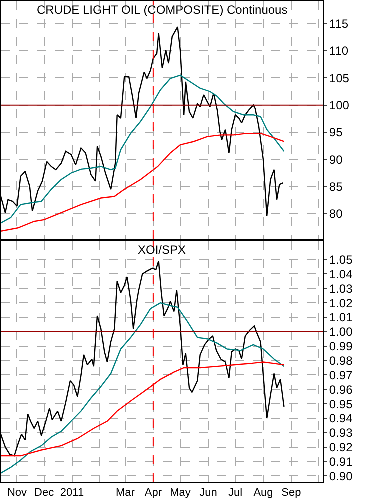 This screenshot has height=502, width=370. What do you see at coordinates (341, 259) in the screenshot?
I see `y-tick-label: 1.05` at bounding box center [341, 259].